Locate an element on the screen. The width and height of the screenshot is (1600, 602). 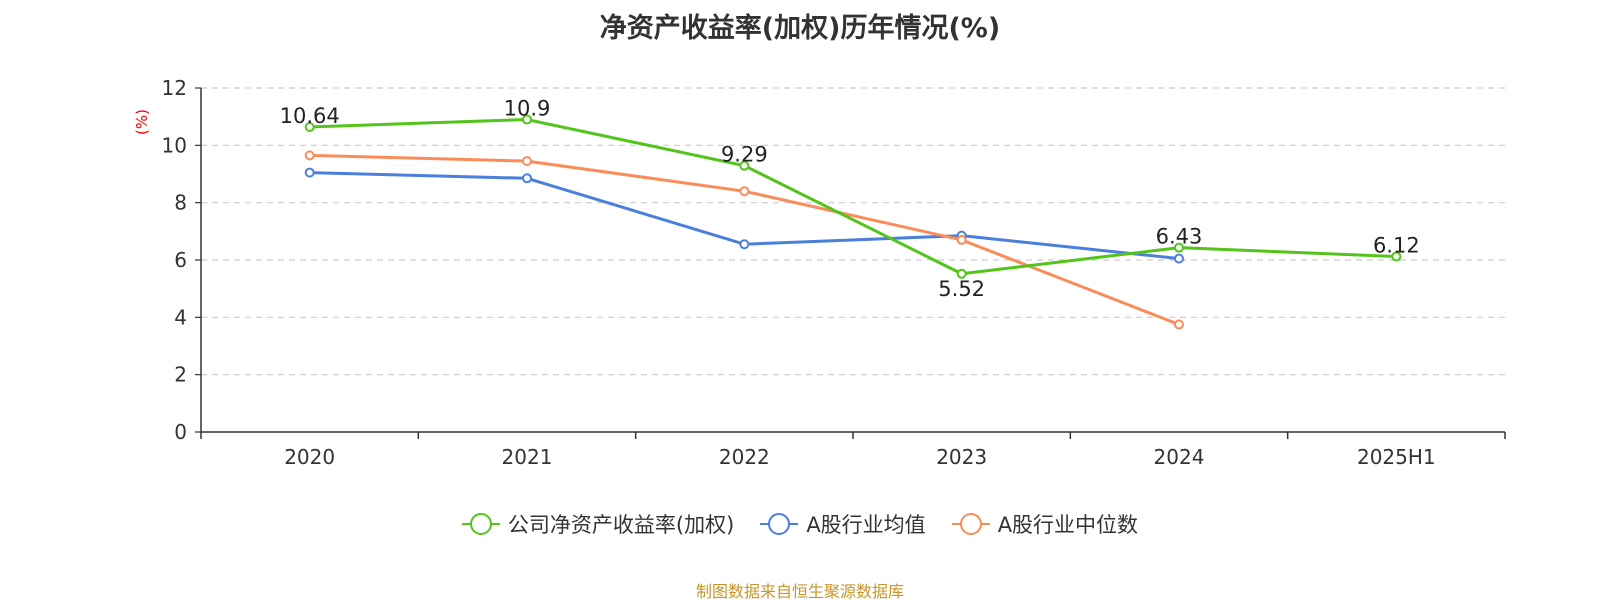
y-tick-label: 0 is located at coordinates (180, 432).